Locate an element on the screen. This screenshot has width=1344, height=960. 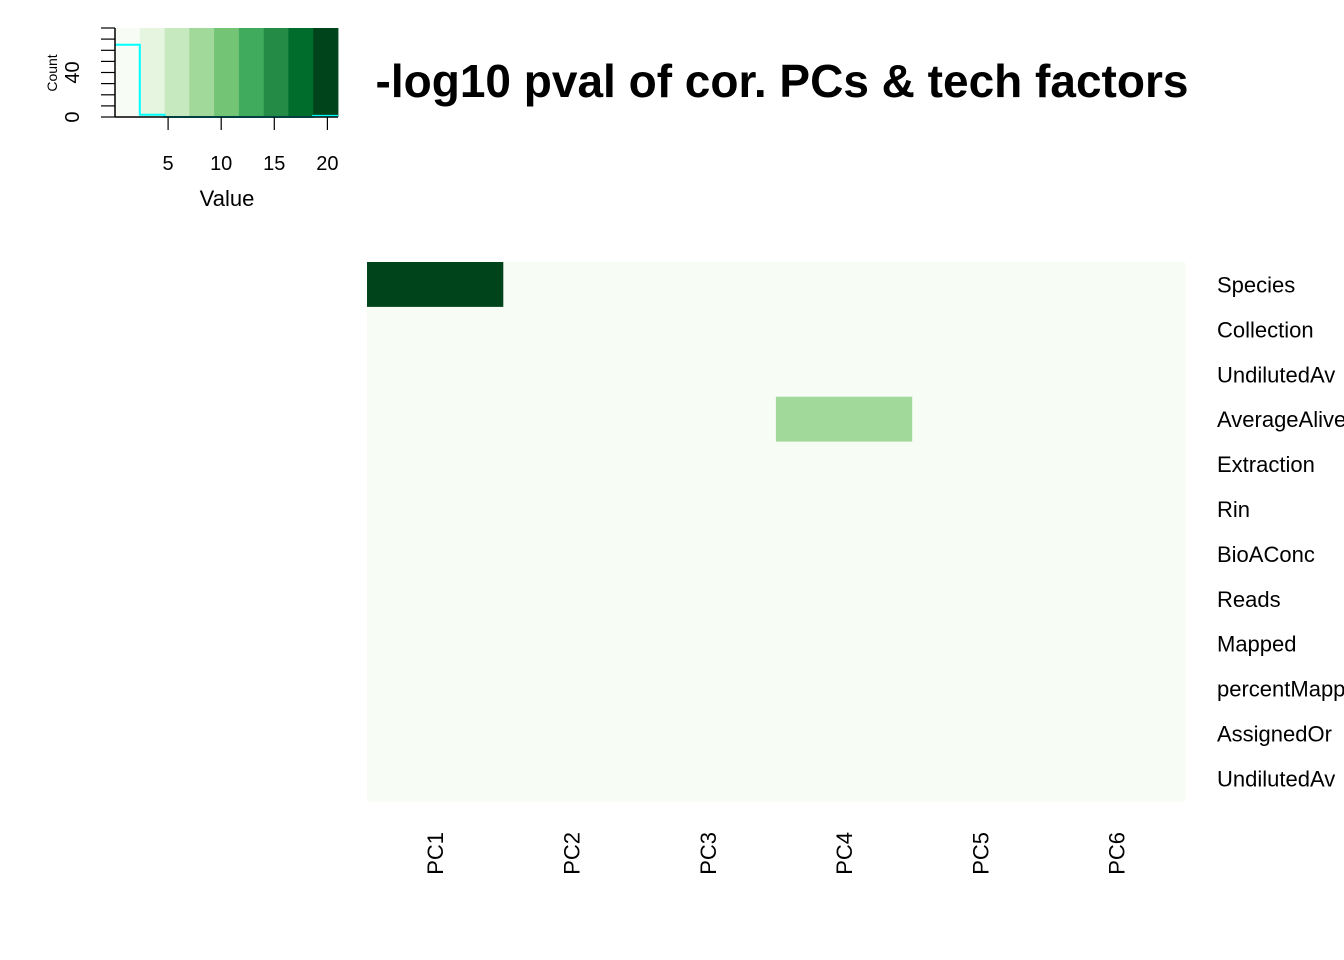
row-label: AverageAlive is located at coordinates (1280, 419).